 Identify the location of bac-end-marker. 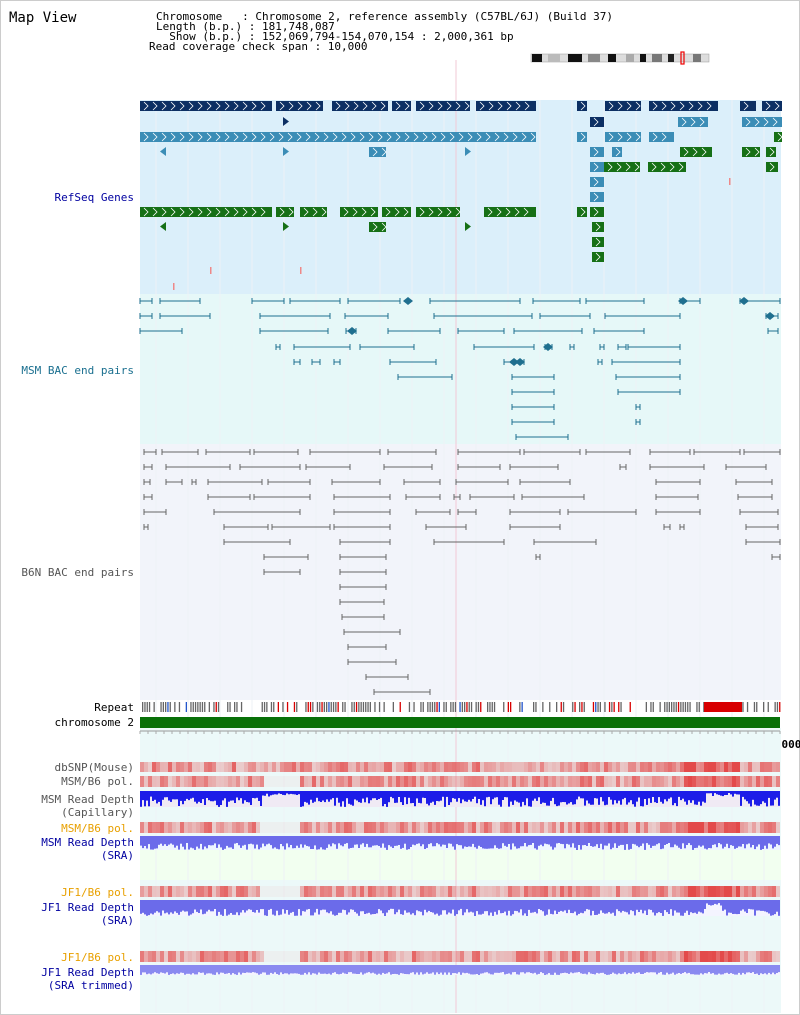
(352, 331).